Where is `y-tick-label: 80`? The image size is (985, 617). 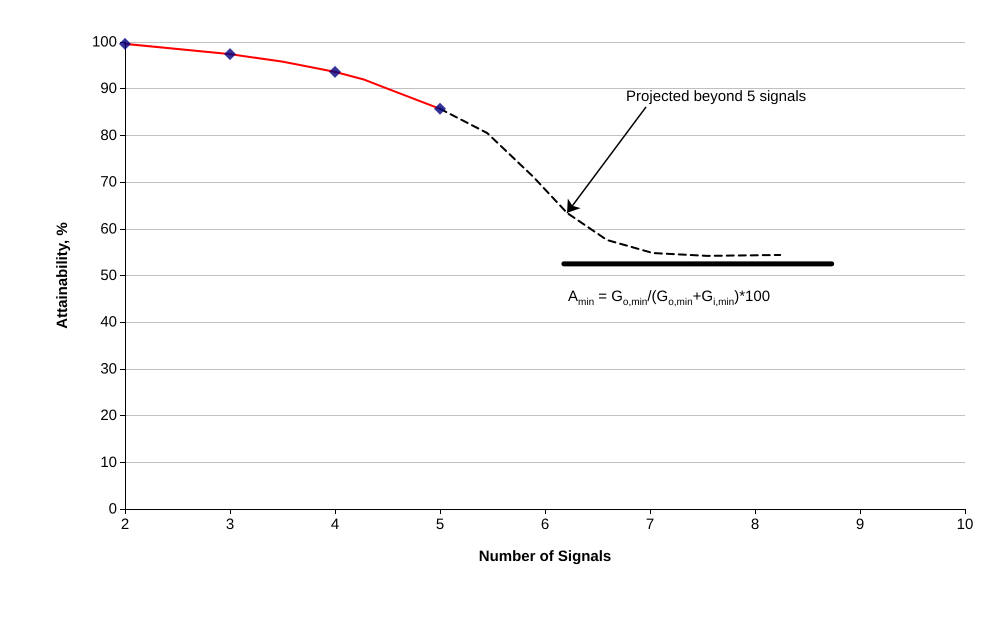 y-tick-label: 80 is located at coordinates (108, 135).